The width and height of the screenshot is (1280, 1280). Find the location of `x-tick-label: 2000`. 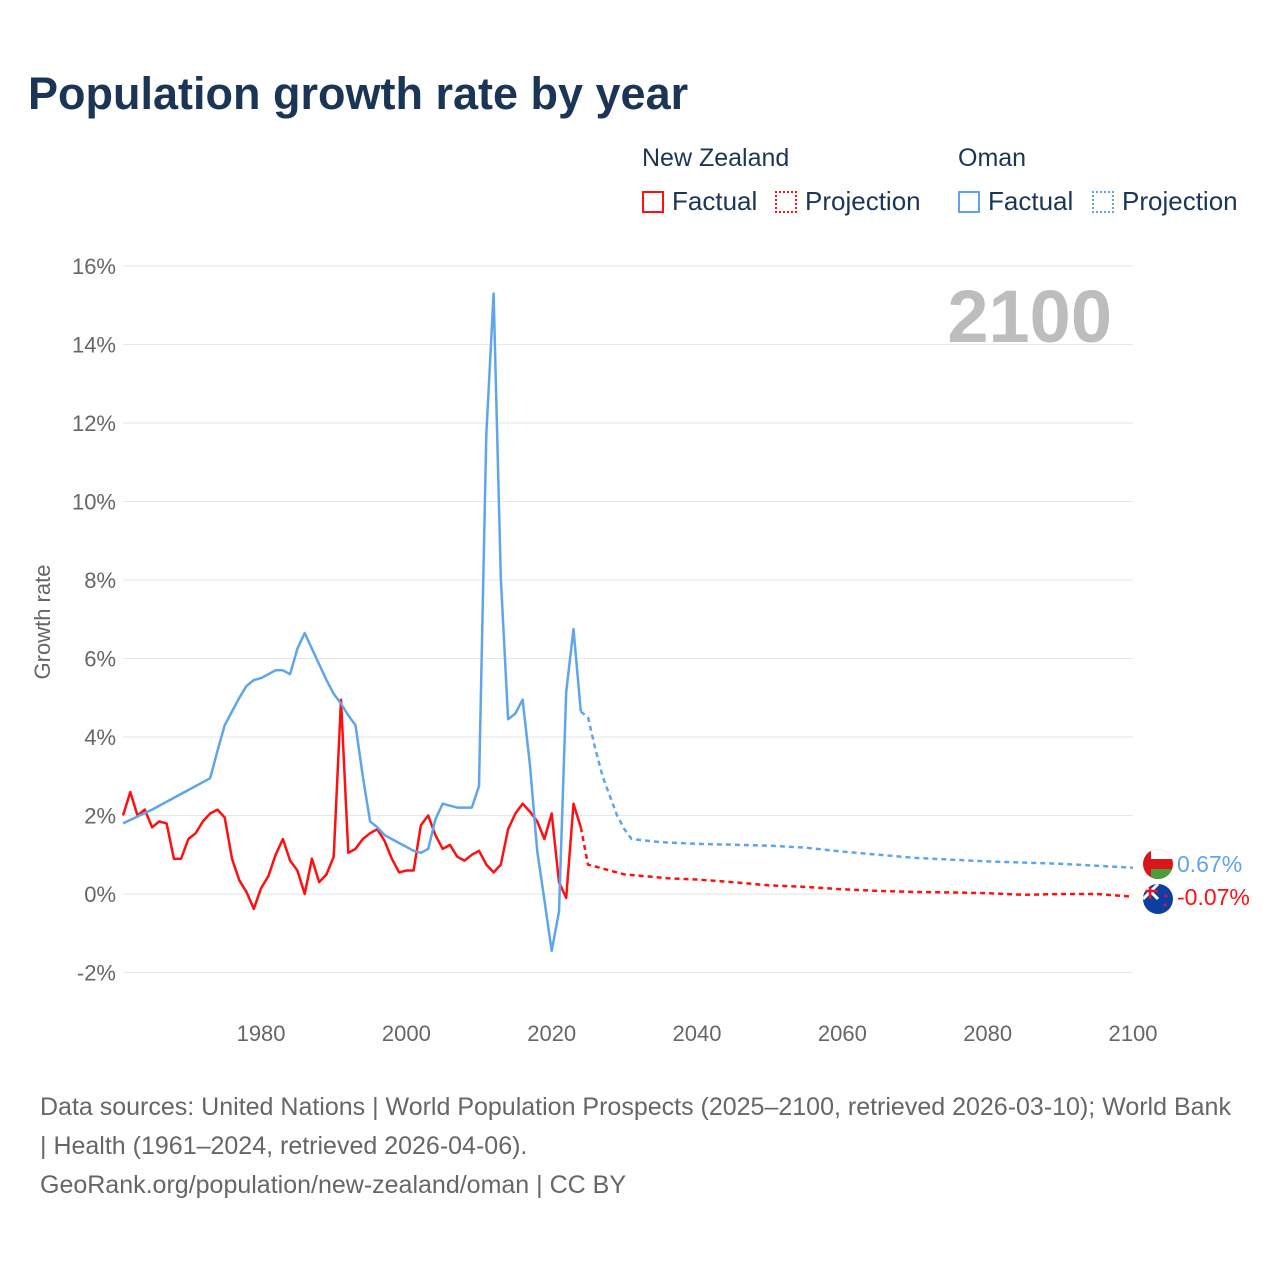

x-tick-label: 2000 is located at coordinates (406, 1033).